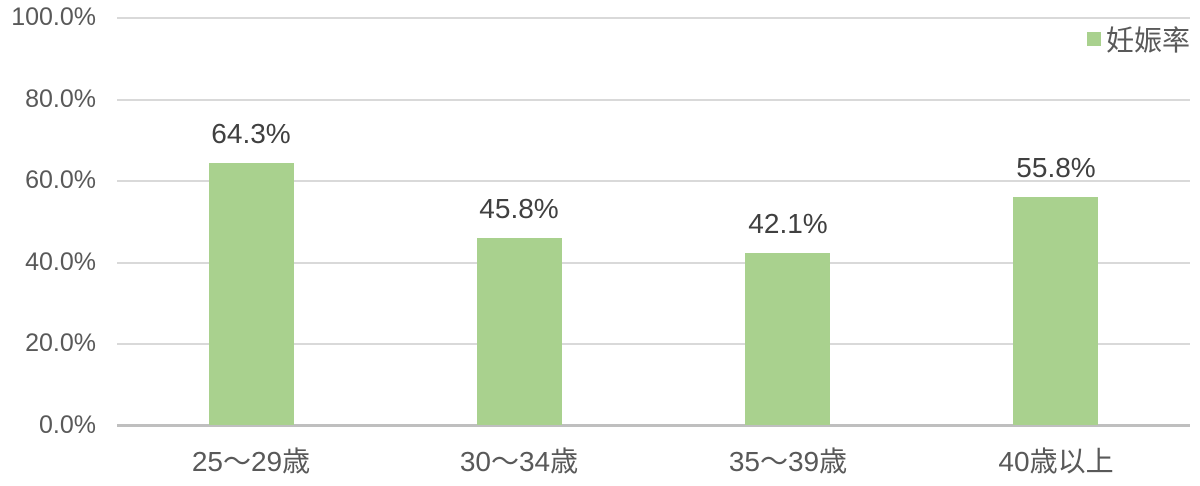  What do you see at coordinates (251, 461) in the screenshot?
I see `x-axis-category-label: 25〜29歳` at bounding box center [251, 461].